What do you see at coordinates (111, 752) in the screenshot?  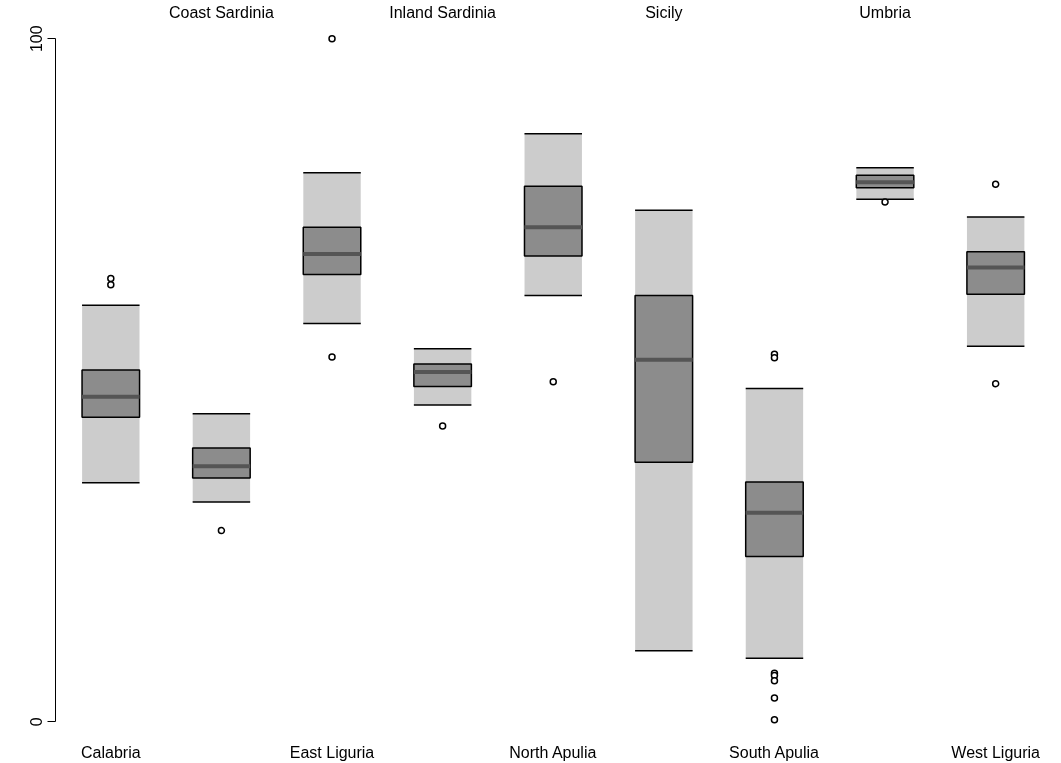 I see `x-tick-label: Calabria` at bounding box center [111, 752].